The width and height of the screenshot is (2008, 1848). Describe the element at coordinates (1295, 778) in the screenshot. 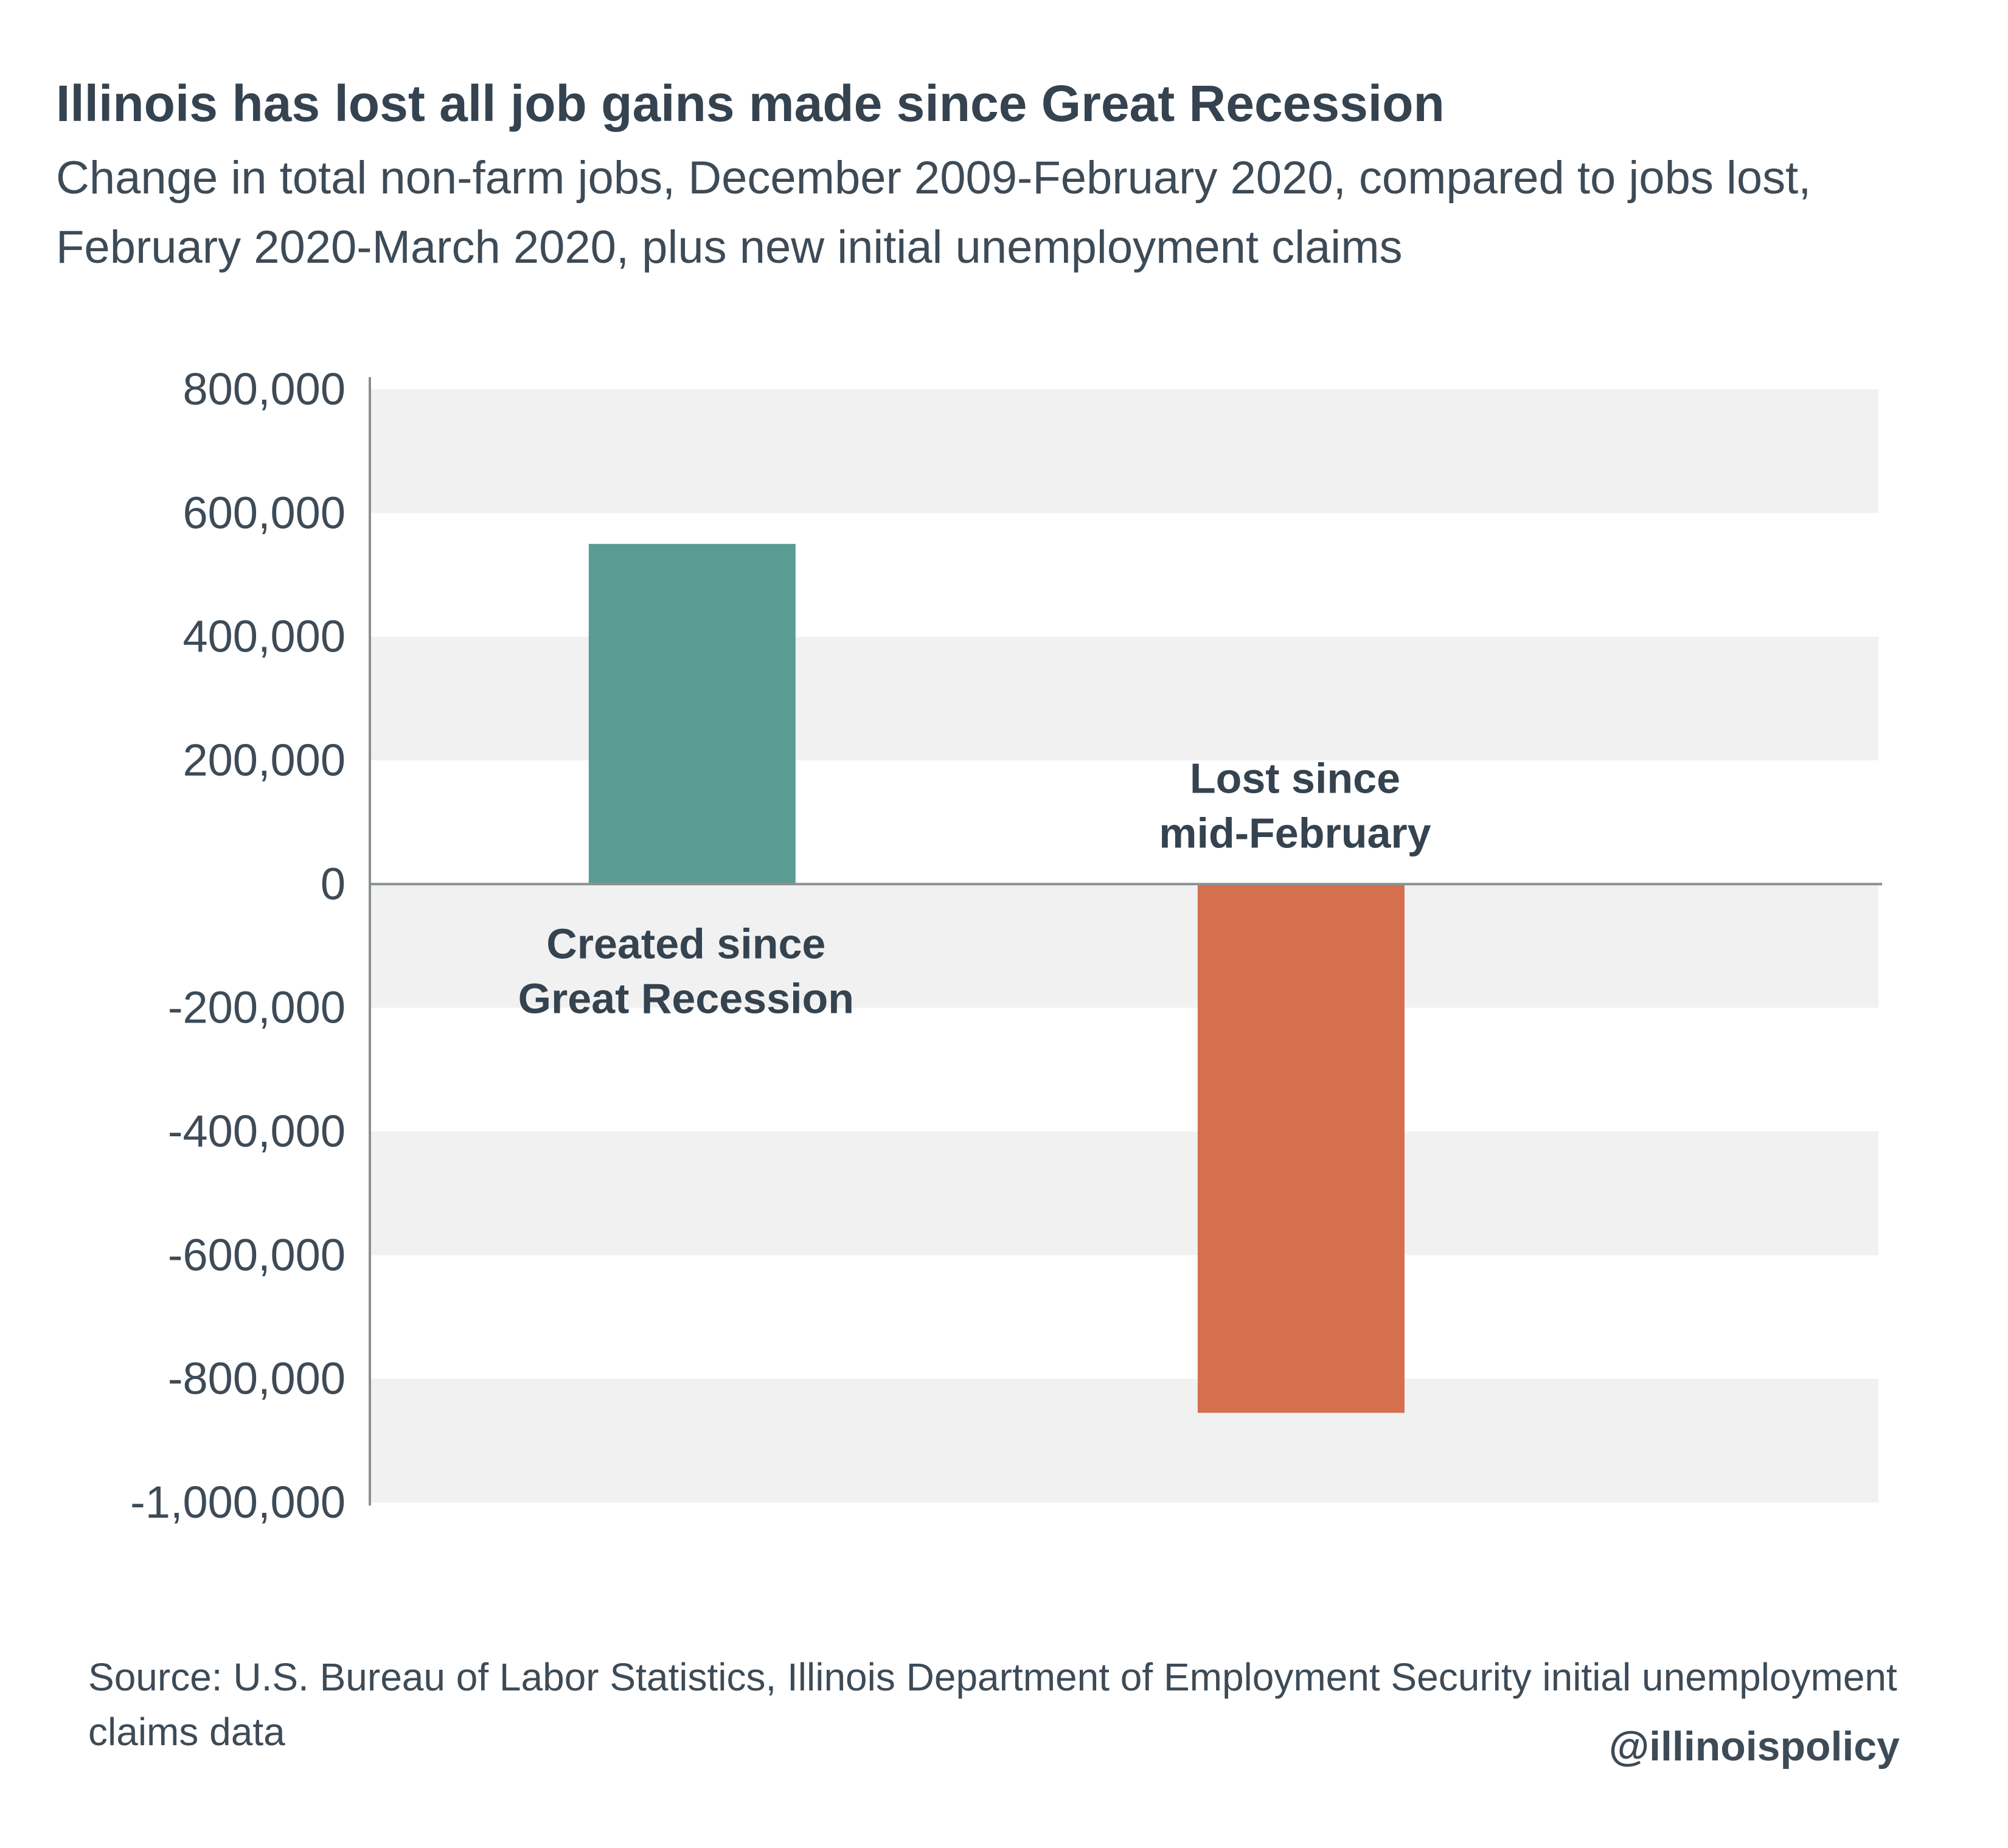

I see `category-label: Lost since` at that location.